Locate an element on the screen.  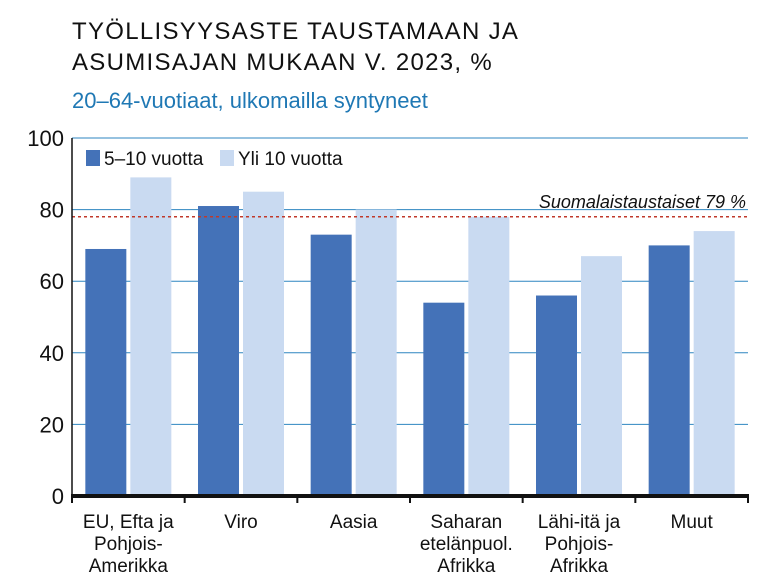
x-tick-label-line: Muut is located at coordinates (692, 522).